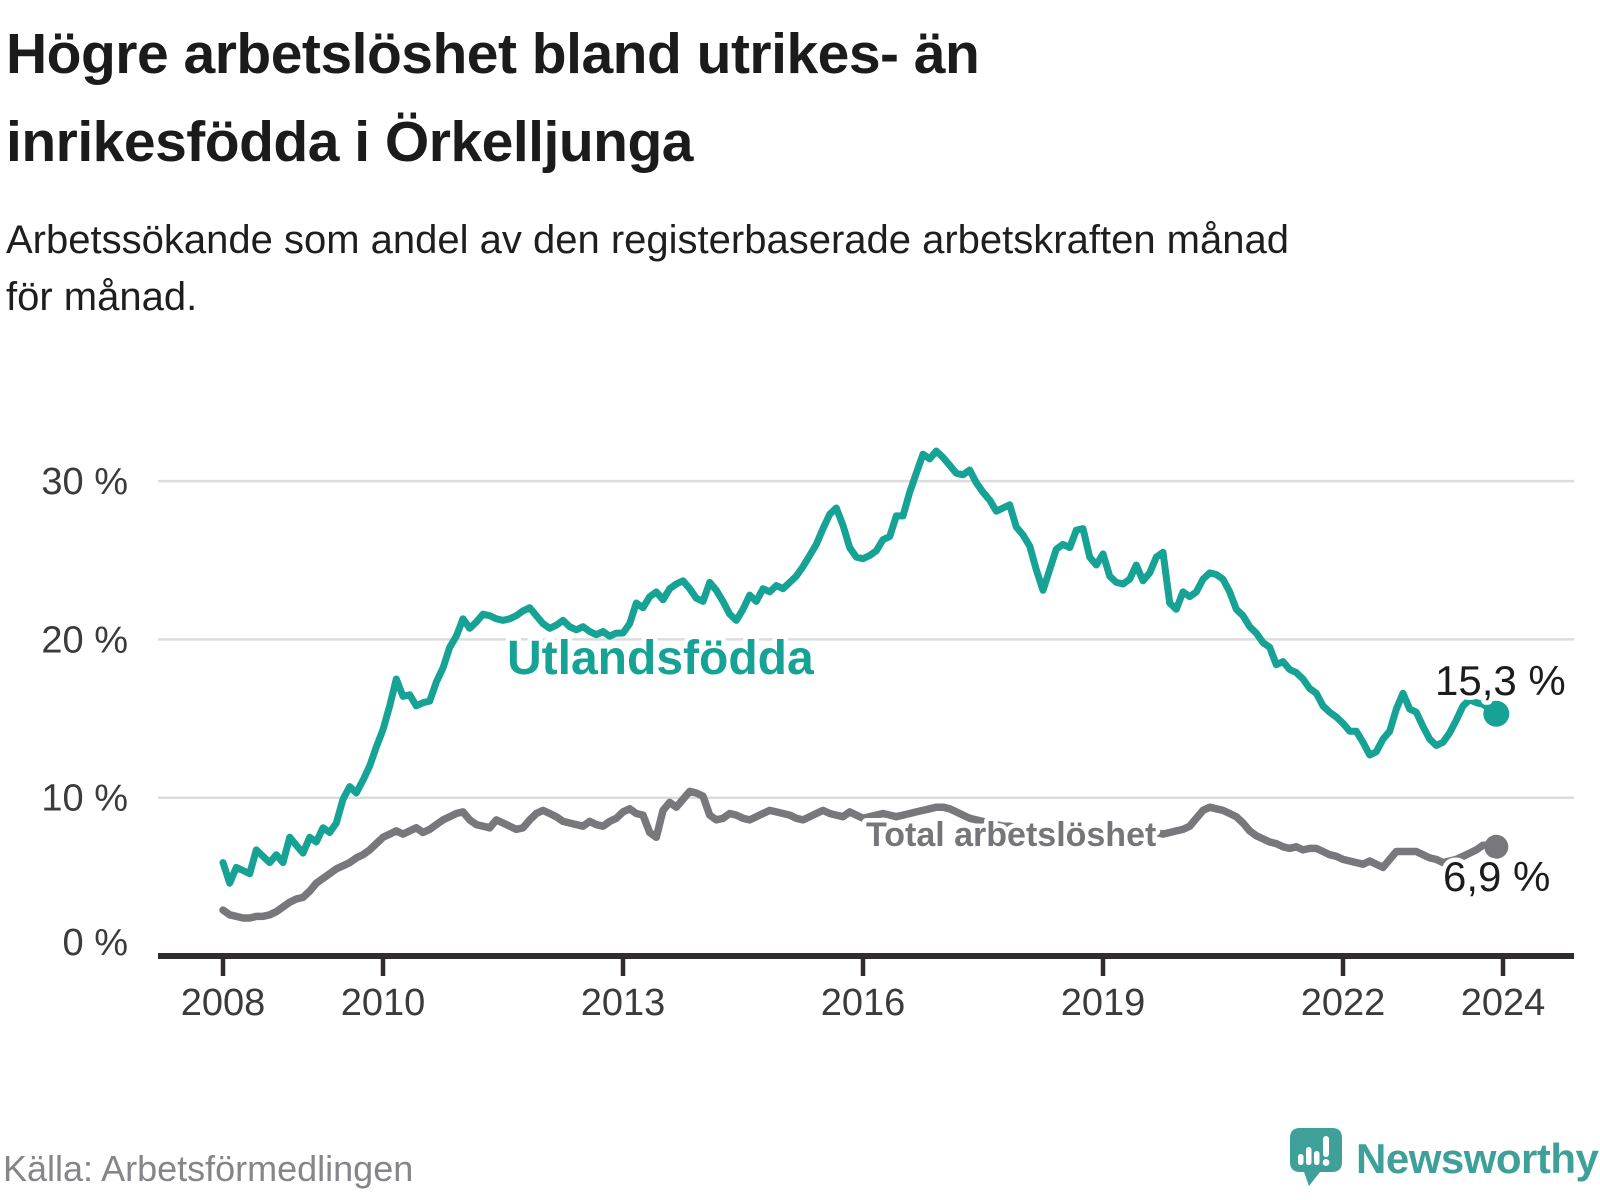 The image size is (1600, 1200). What do you see at coordinates (383, 1003) in the screenshot?
I see `x-tick-label-2010: 2010` at bounding box center [383, 1003].